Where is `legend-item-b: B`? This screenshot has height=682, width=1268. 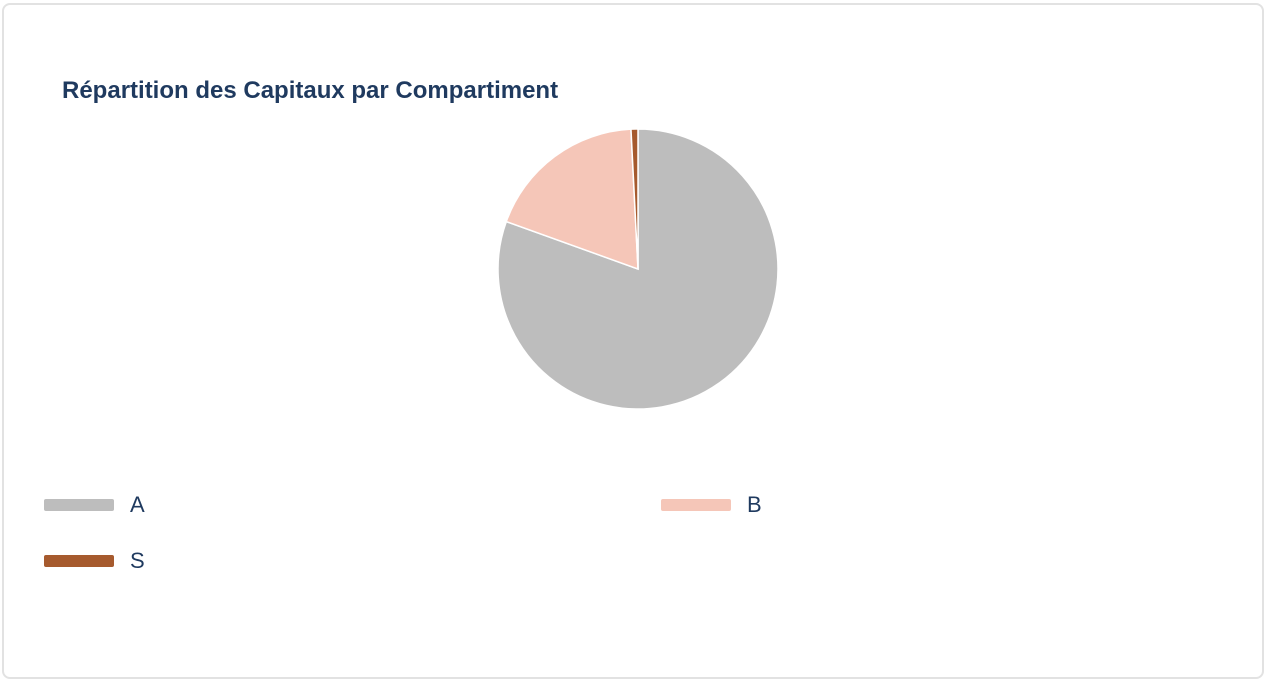 legend-item-b: B is located at coordinates (711, 505).